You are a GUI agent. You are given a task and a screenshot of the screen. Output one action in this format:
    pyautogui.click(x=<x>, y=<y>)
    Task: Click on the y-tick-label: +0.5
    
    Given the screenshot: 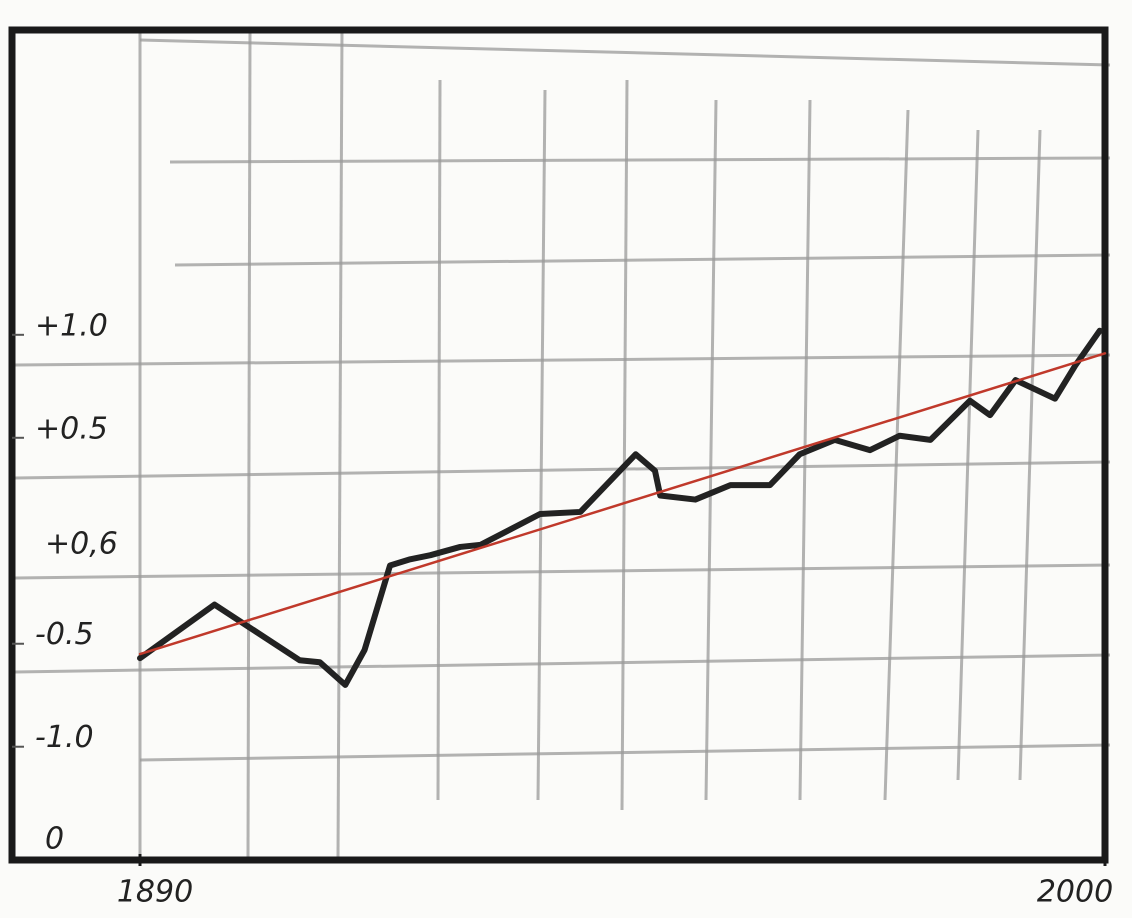 What is the action you would take?
    pyautogui.click(x=71, y=428)
    